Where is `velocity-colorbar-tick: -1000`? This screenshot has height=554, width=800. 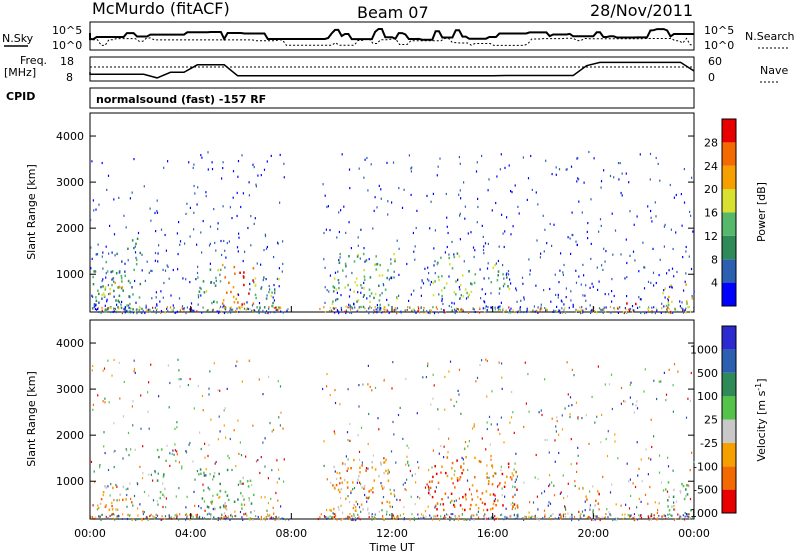 velocity-colorbar-tick: -1000 is located at coordinates (702, 513).